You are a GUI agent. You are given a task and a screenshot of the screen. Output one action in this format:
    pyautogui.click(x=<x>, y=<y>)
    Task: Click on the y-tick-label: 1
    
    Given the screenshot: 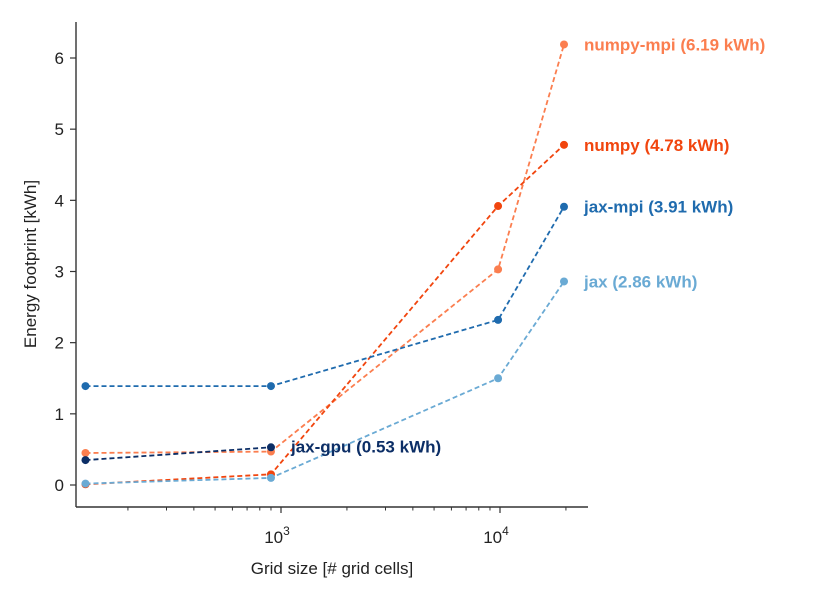 What is the action you would take?
    pyautogui.click(x=59, y=414)
    